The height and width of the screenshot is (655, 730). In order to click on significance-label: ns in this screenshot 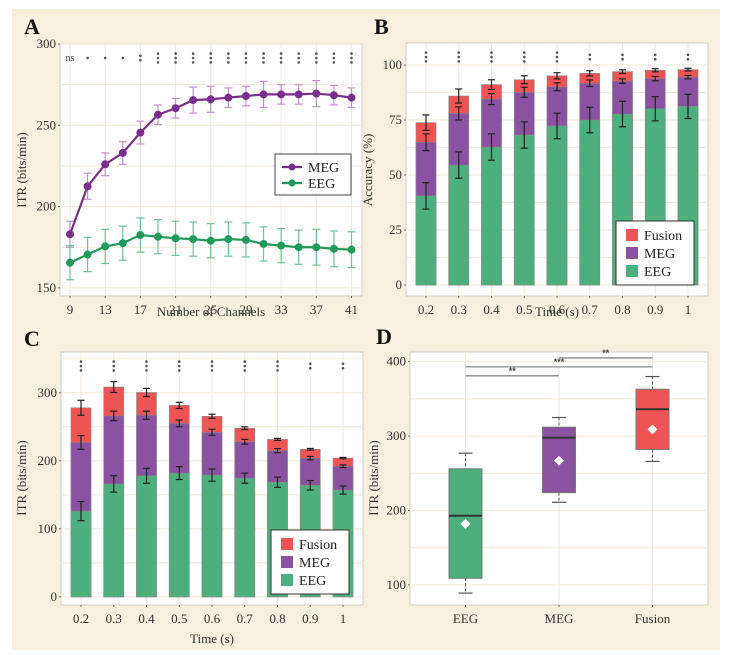, I will do `click(70, 58)`.